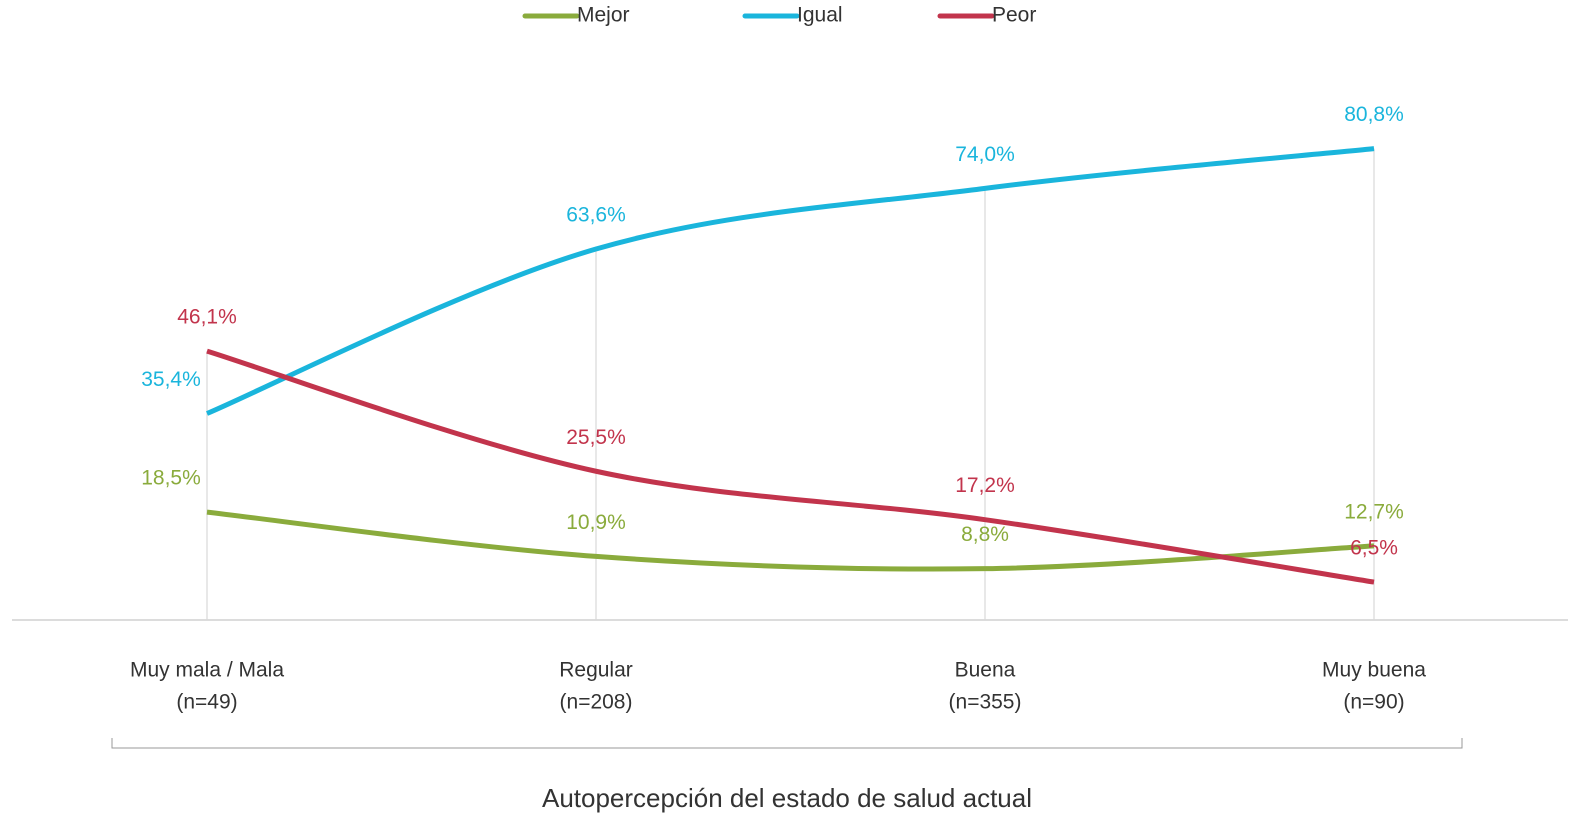  I want to click on legend-label: Mejor, so click(603, 15).